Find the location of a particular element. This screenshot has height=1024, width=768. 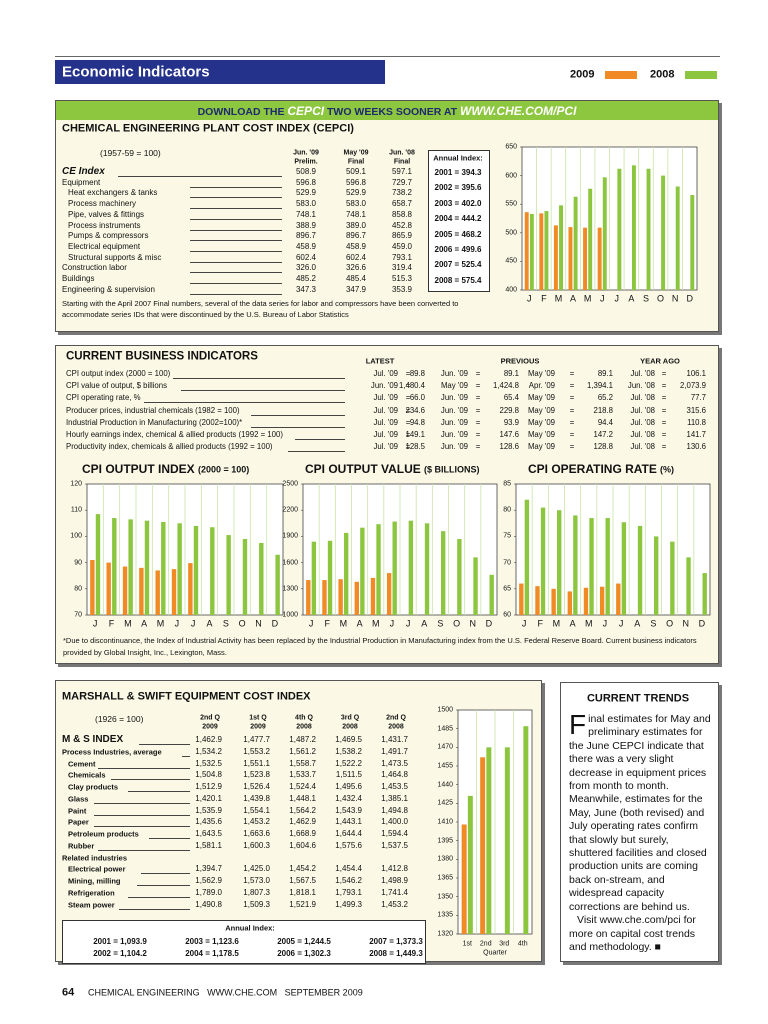

y-tick-label: 1470 is located at coordinates (445, 747).